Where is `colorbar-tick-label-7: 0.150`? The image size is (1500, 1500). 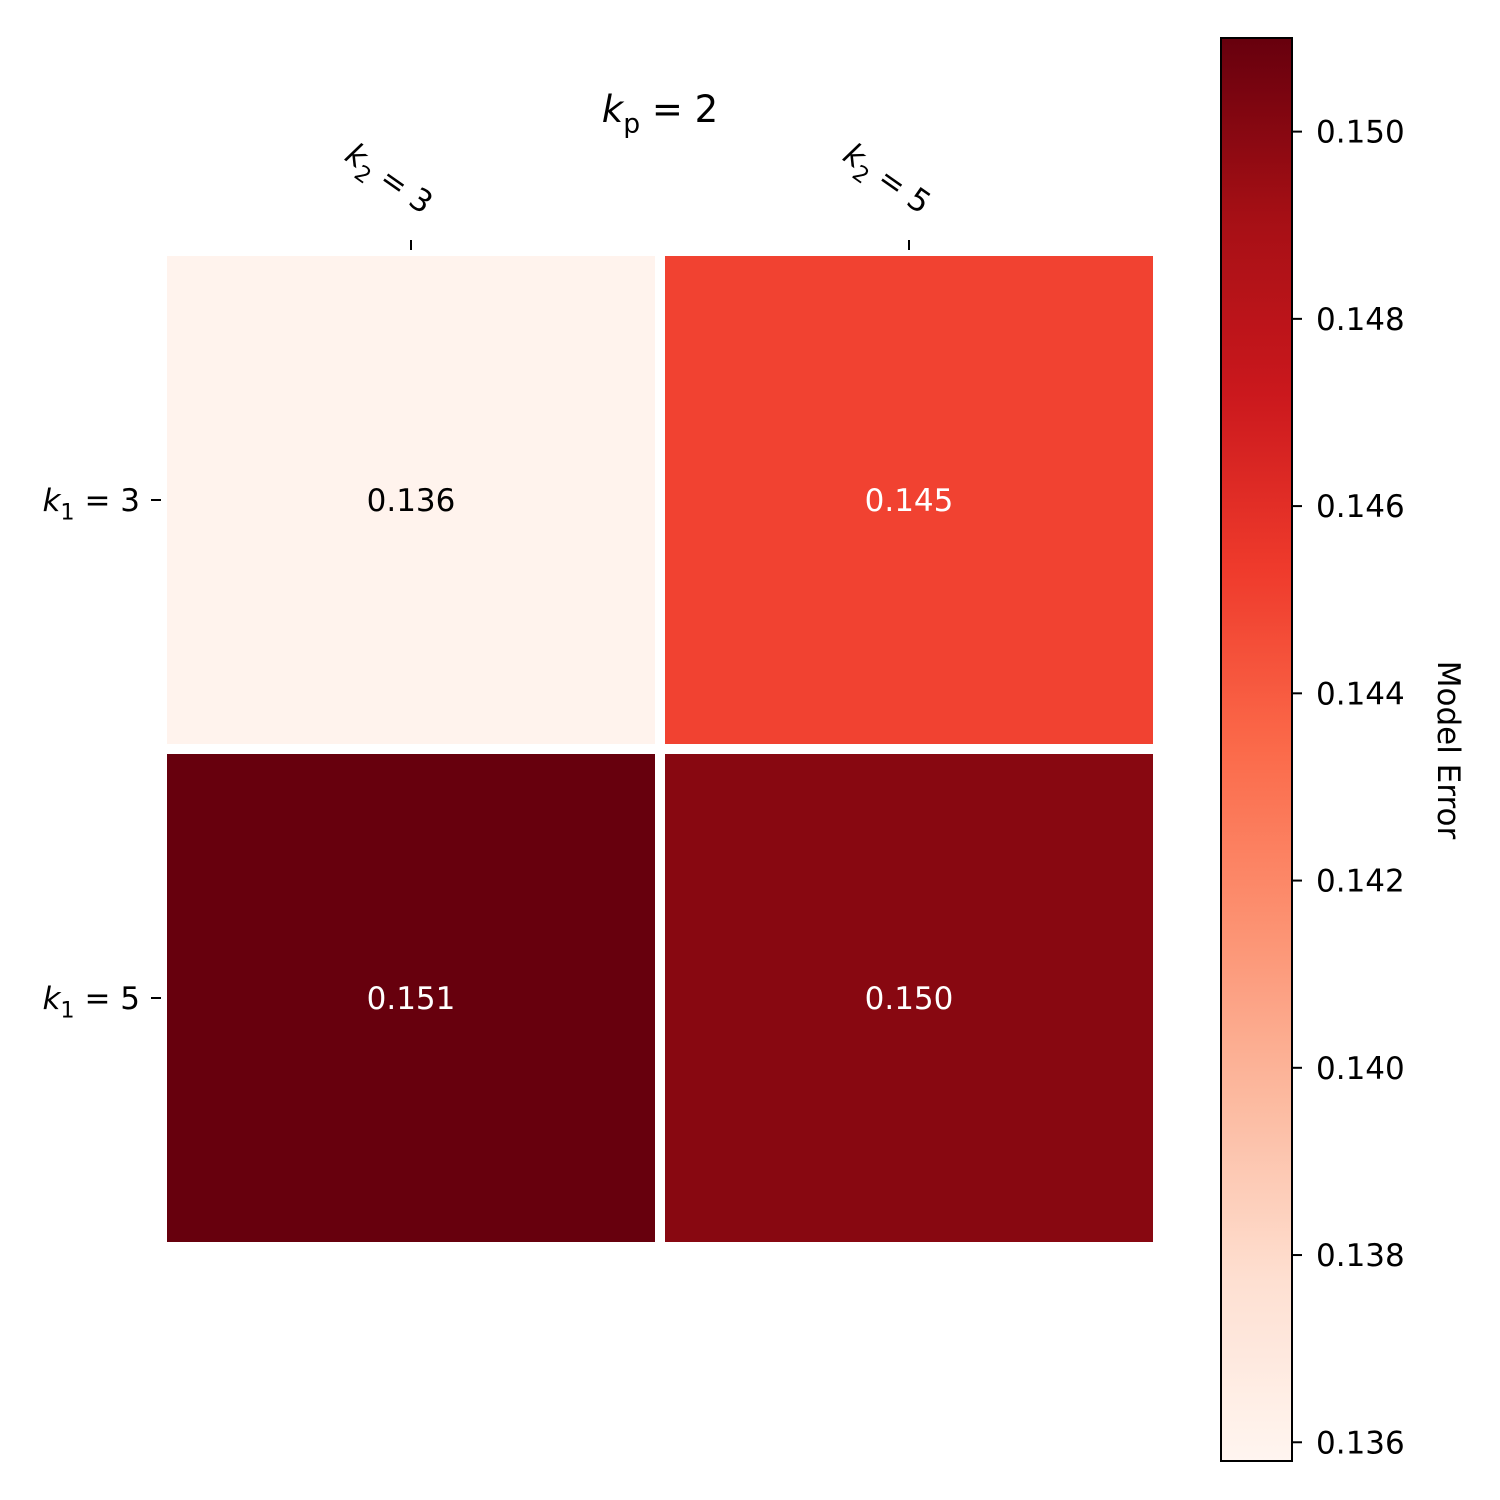 colorbar-tick-label-7: 0.150 is located at coordinates (1360, 133).